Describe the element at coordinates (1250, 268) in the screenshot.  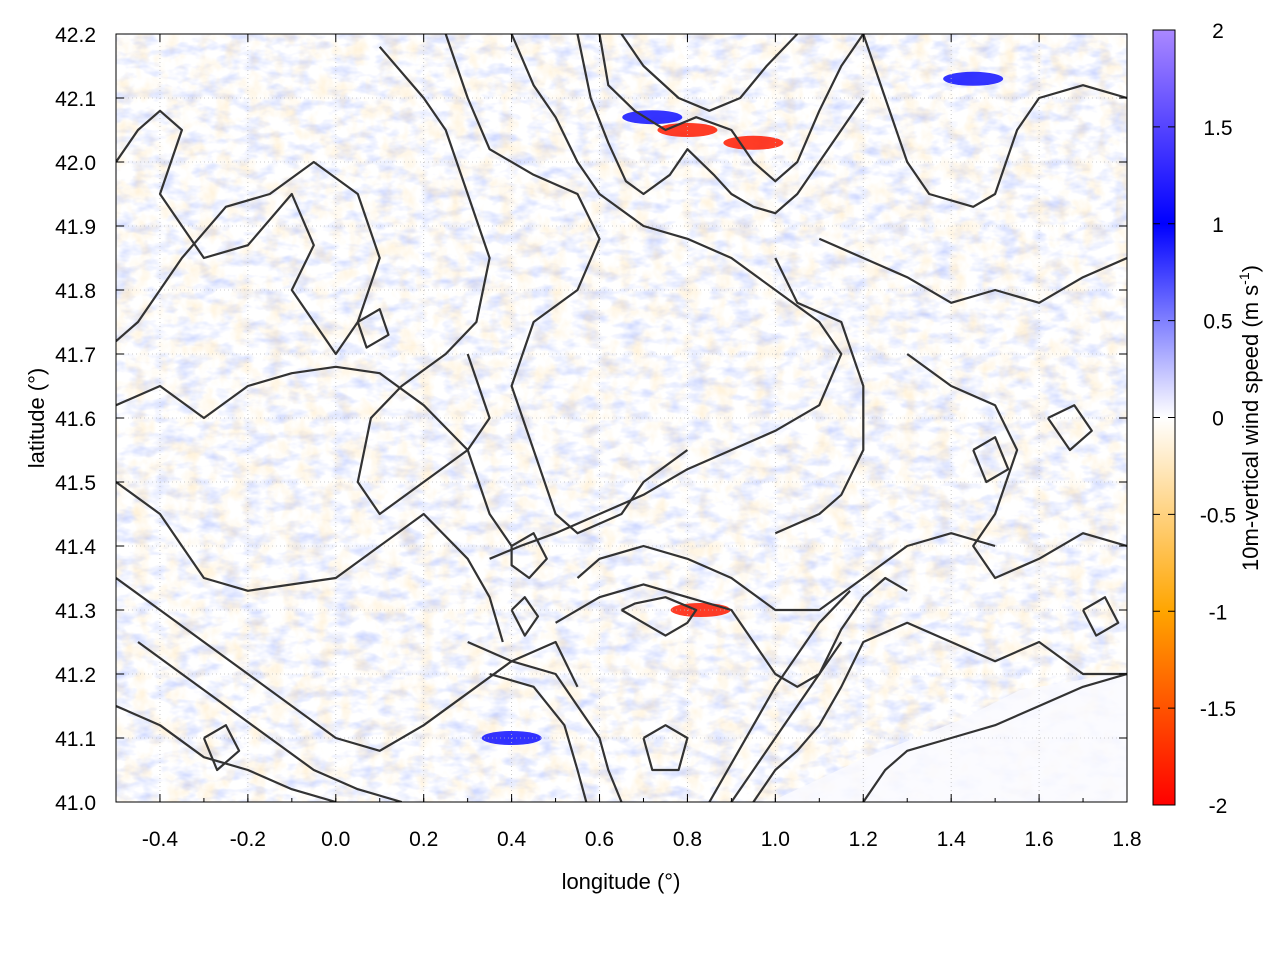
I see `colorbar-label-tail: )` at that location.